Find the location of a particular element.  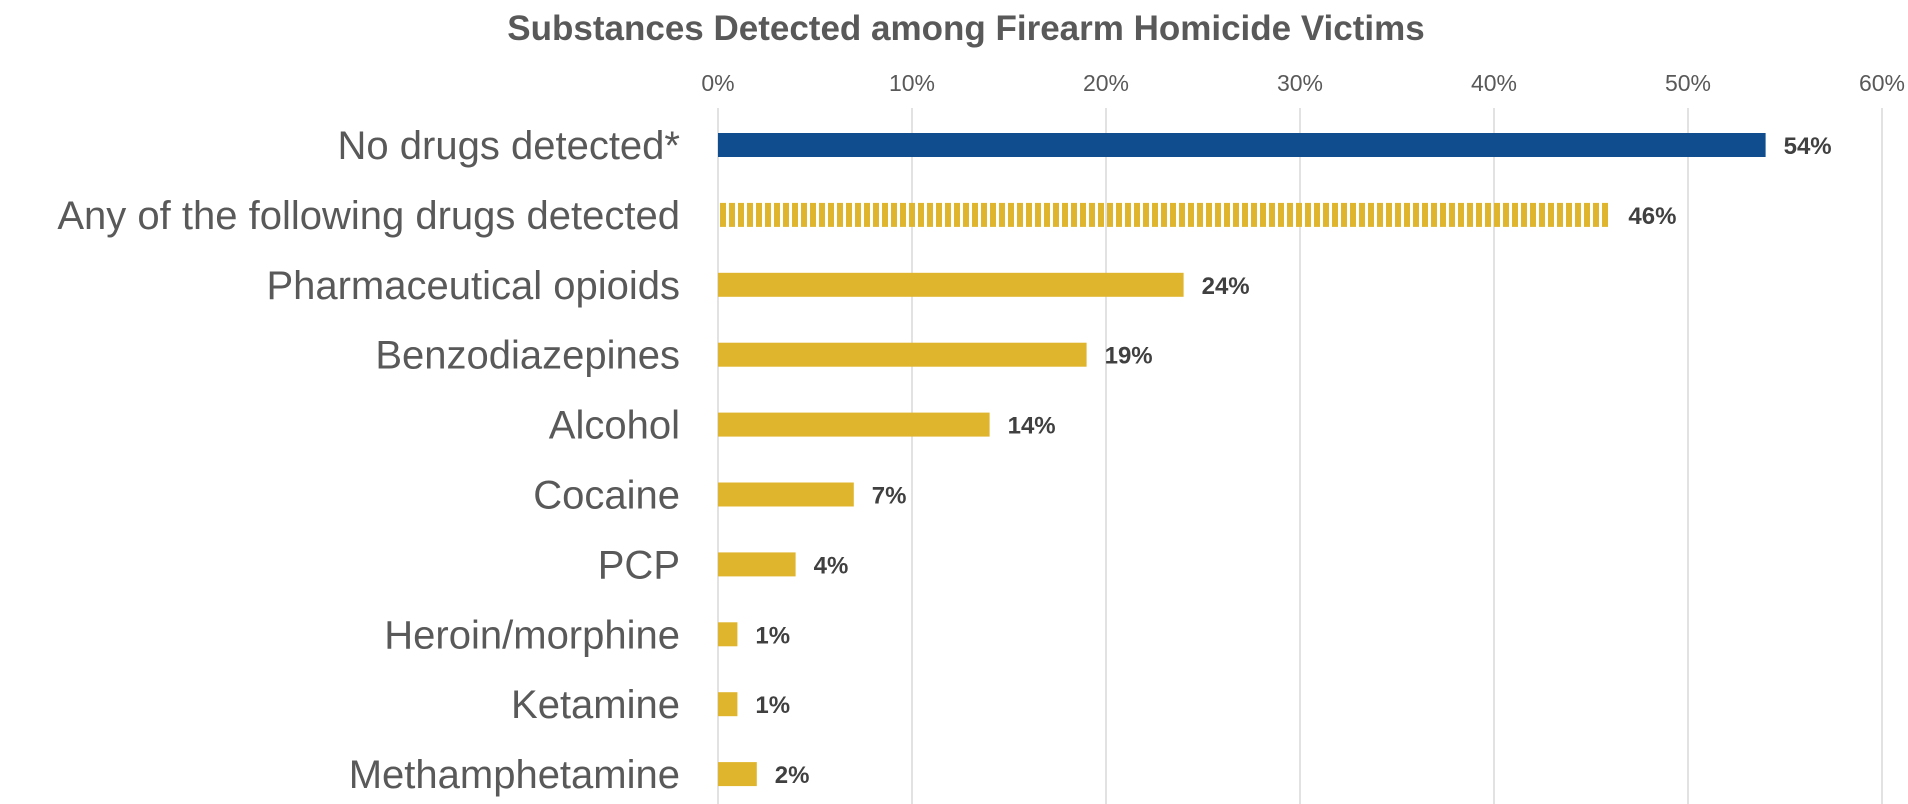

x-axis-ticks: 0% 10% 20% 30% 40% 50% 60% is located at coordinates (1303, 83).